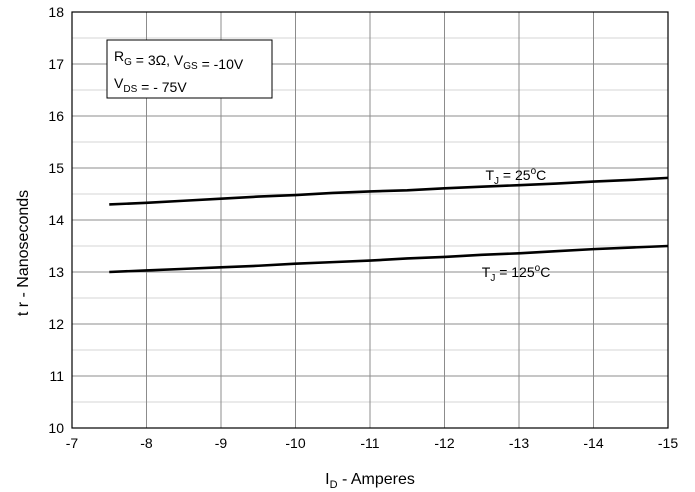  What do you see at coordinates (516, 225) in the screenshot?
I see `series-labels: TJ = 25oC TJ = 125oC` at bounding box center [516, 225].